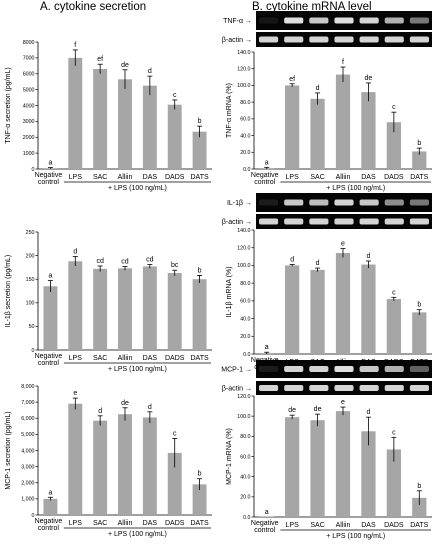 This screenshot has height=550, width=436. I want to click on significance-label: ef, so click(100, 59).